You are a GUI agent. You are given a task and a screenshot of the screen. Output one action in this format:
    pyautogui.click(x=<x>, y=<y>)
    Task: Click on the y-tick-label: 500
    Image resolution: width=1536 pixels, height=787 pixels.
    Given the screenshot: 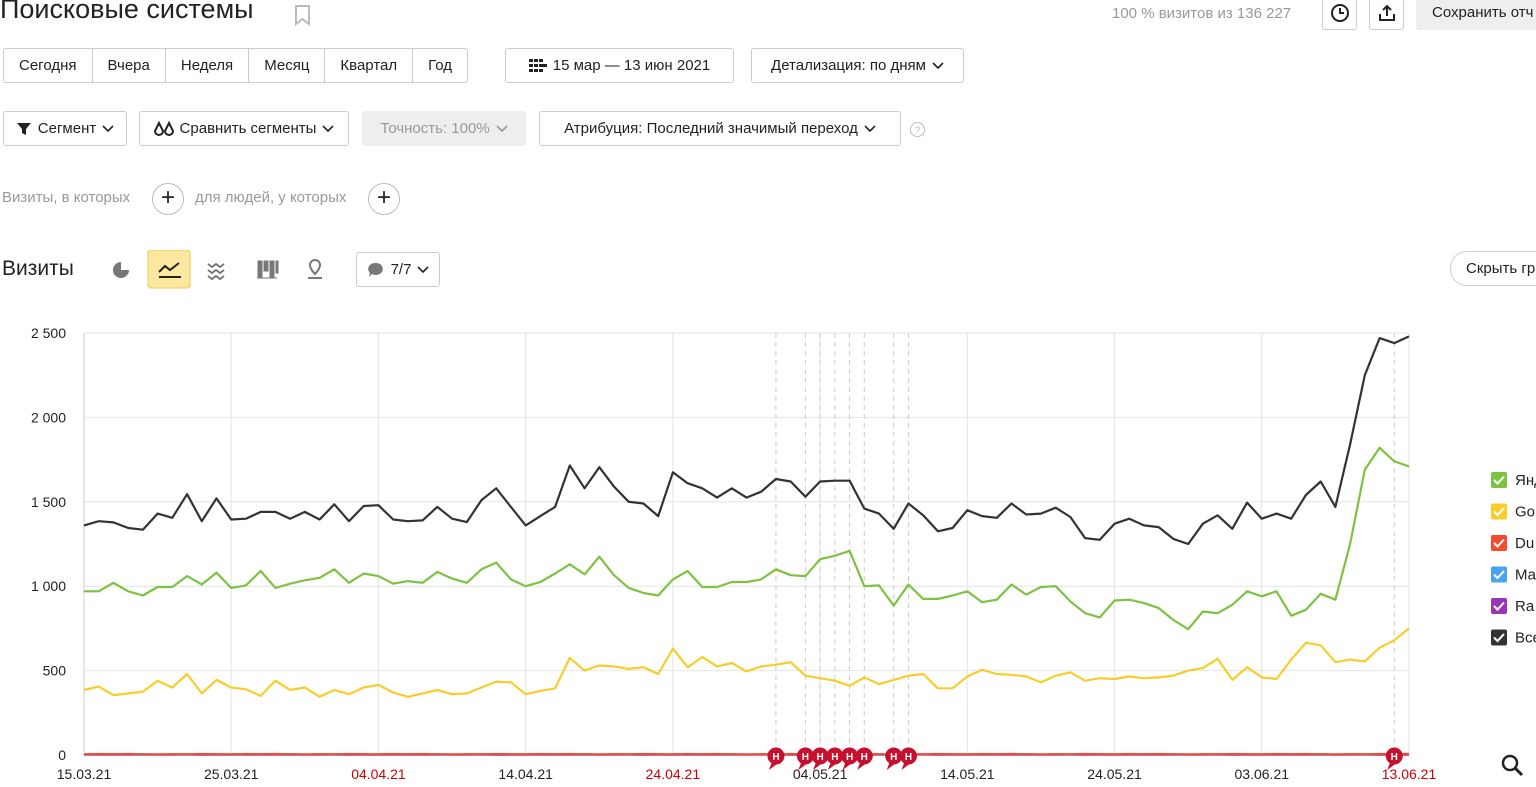 What is the action you would take?
    pyautogui.click(x=55, y=671)
    